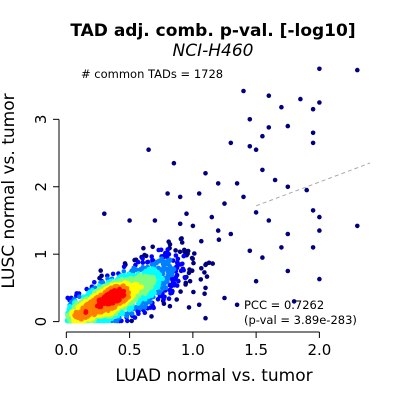  I want to click on y-tick-label: 0, so click(41, 322).